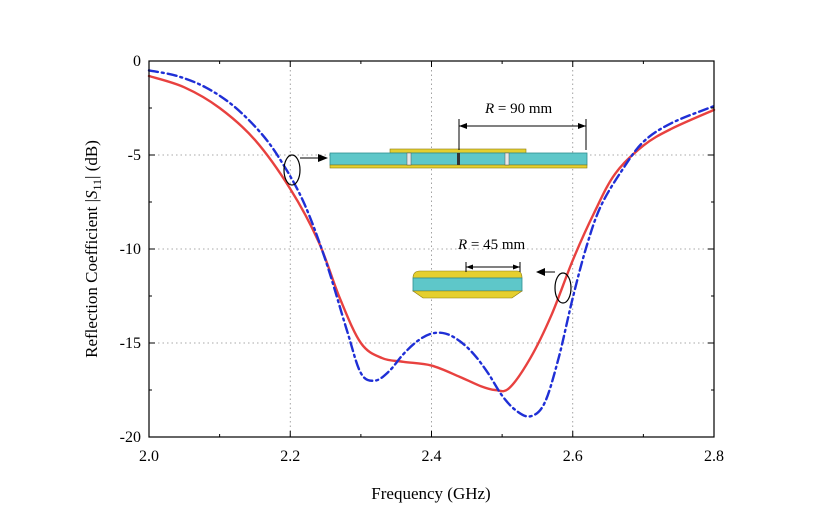  Describe the element at coordinates (573, 456) in the screenshot. I see `x-tick-label-3: 2.6` at that location.